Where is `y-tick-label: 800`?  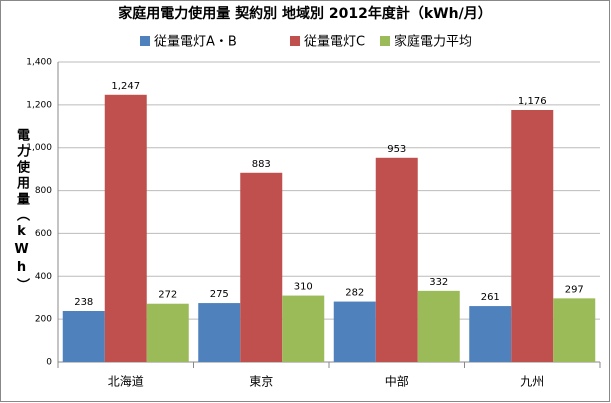
y-tick-label: 800 is located at coordinates (43, 191).